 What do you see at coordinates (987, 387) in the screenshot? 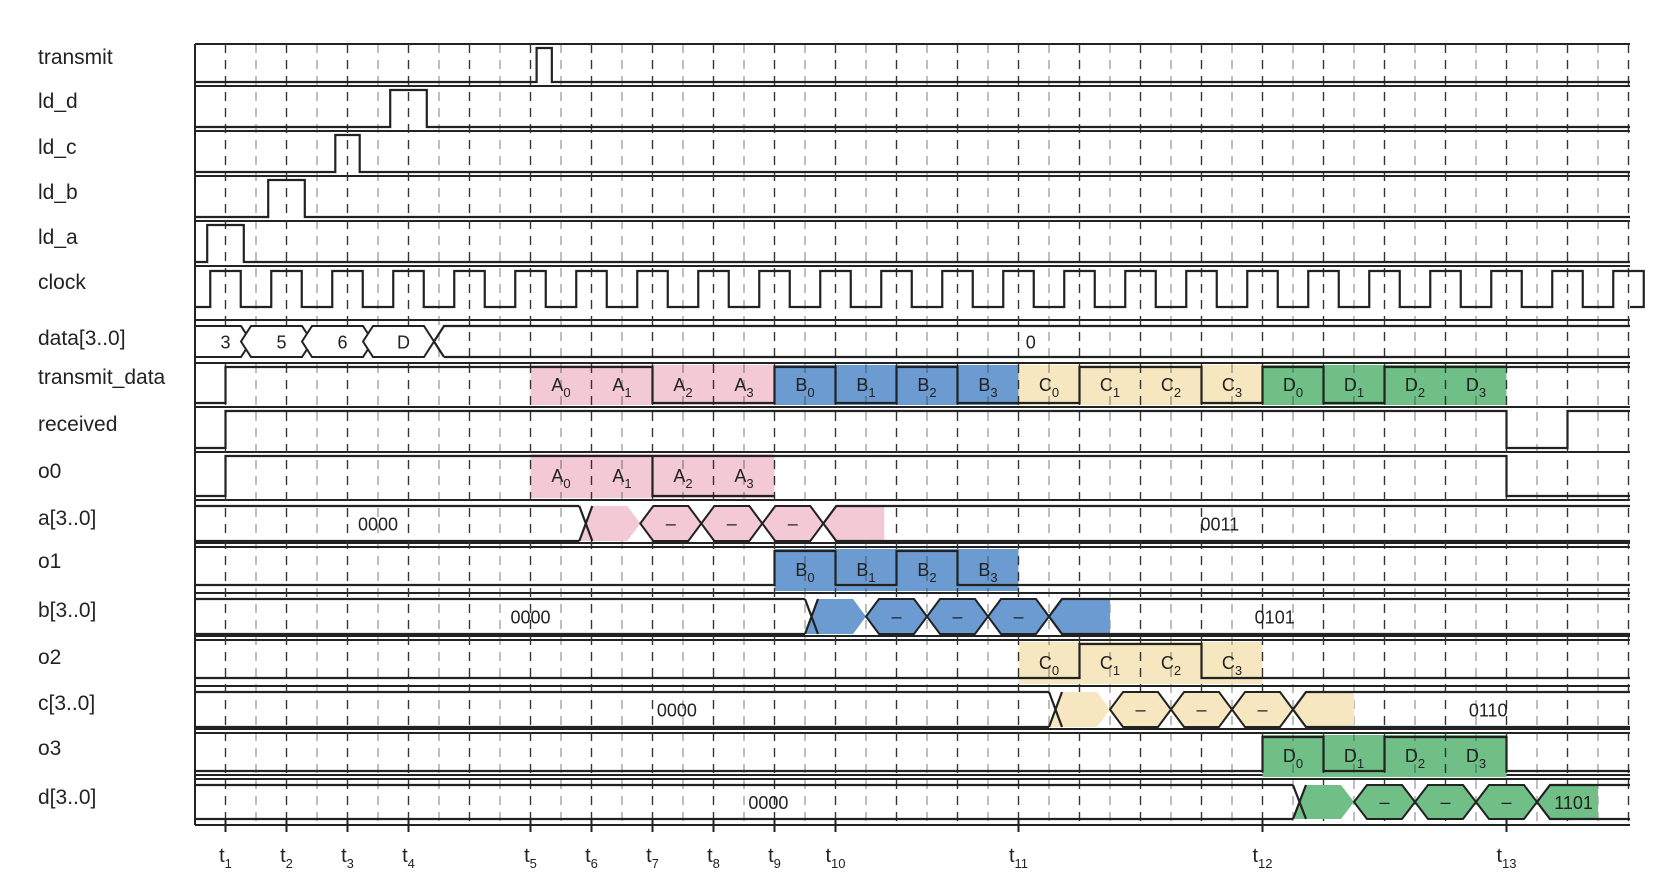
I see `transmit-data-b-bit-3: B3` at bounding box center [987, 387].